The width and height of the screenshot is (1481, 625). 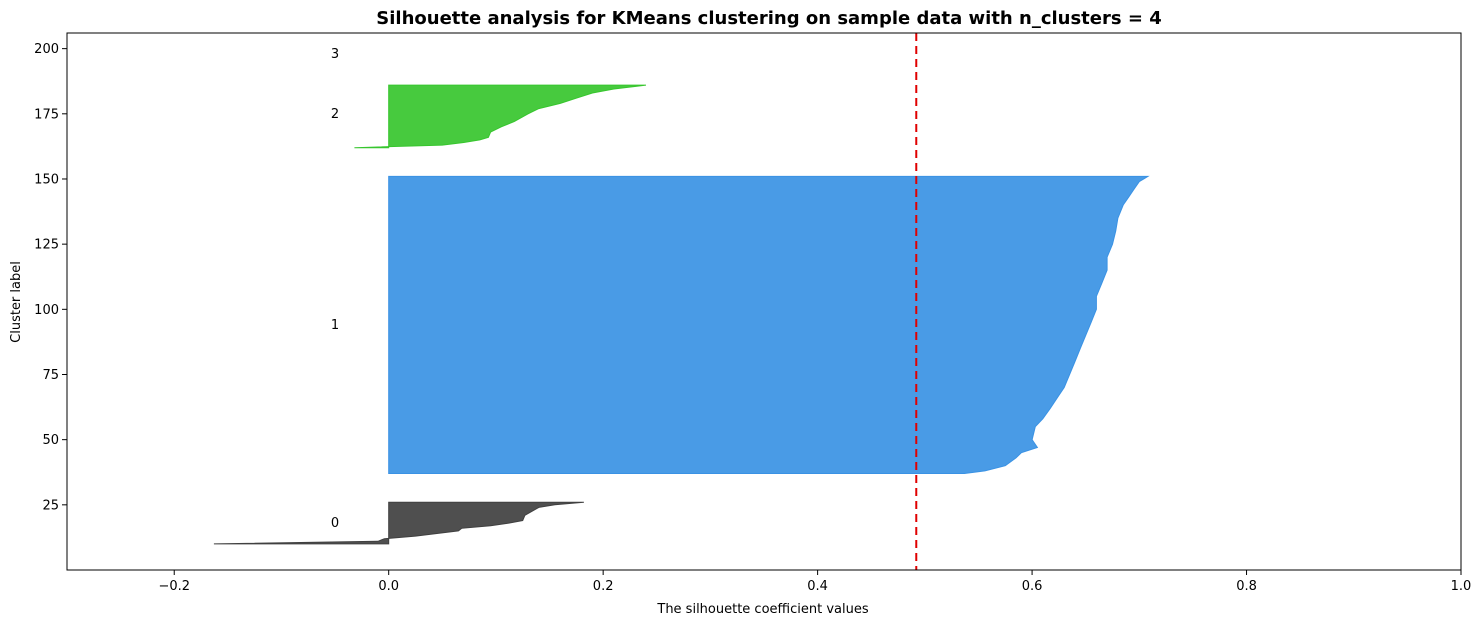 What do you see at coordinates (762, 609) in the screenshot?
I see `x-axis-label: The silhouette coefficient values` at bounding box center [762, 609].